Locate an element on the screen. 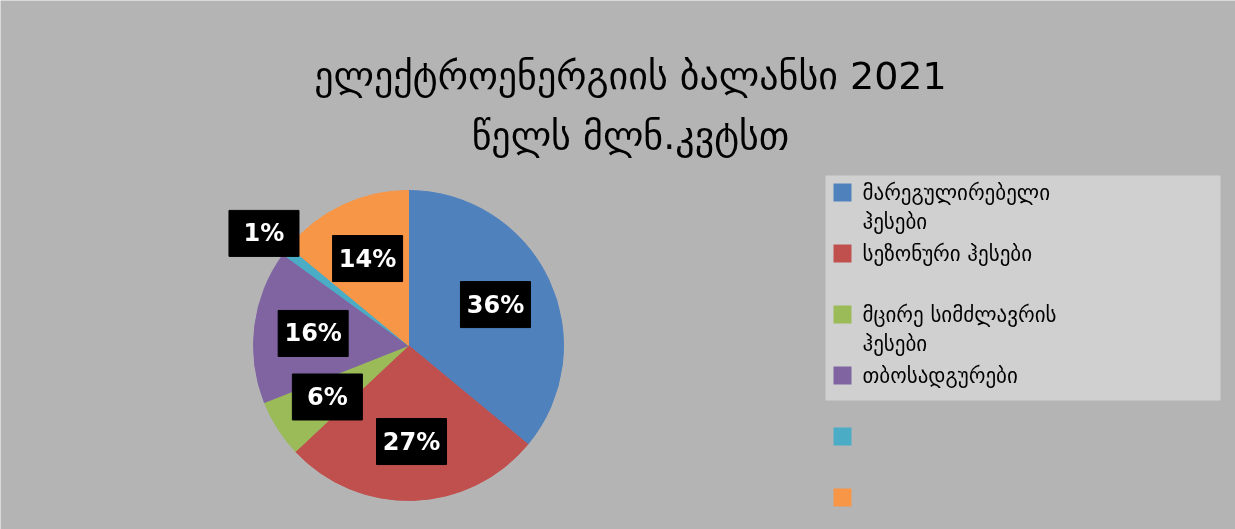 The height and width of the screenshot is (529, 1235). data-label: 6% is located at coordinates (327, 396).